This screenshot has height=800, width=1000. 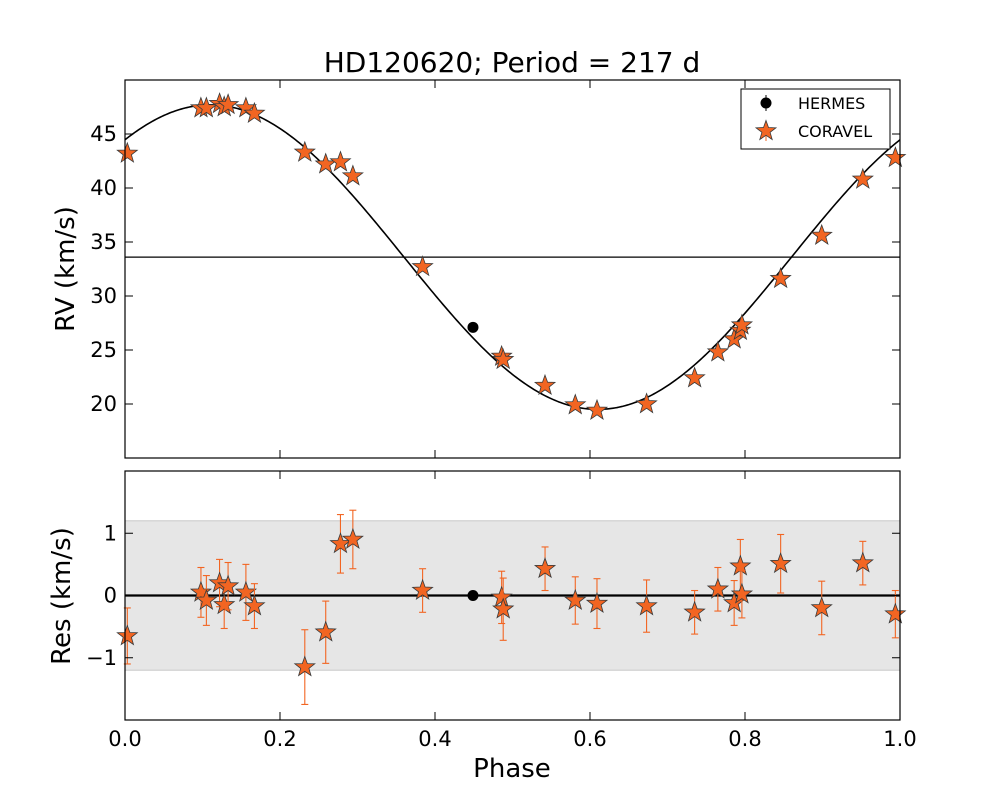 I want to click on legend-hermes-label: HERMES, so click(x=831, y=103).